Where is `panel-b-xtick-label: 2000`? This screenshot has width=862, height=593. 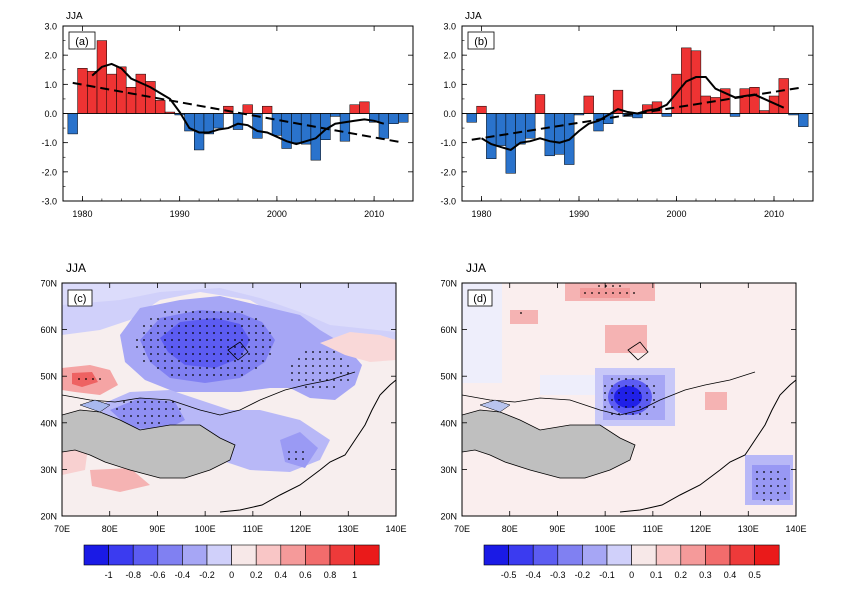 panel-b-xtick-label: 2000 is located at coordinates (676, 214).